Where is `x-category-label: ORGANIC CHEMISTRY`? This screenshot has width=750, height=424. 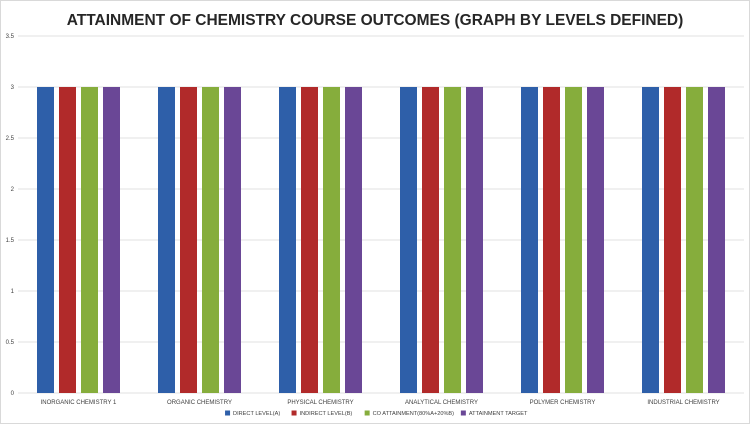 x-category-label: ORGANIC CHEMISTRY is located at coordinates (199, 403).